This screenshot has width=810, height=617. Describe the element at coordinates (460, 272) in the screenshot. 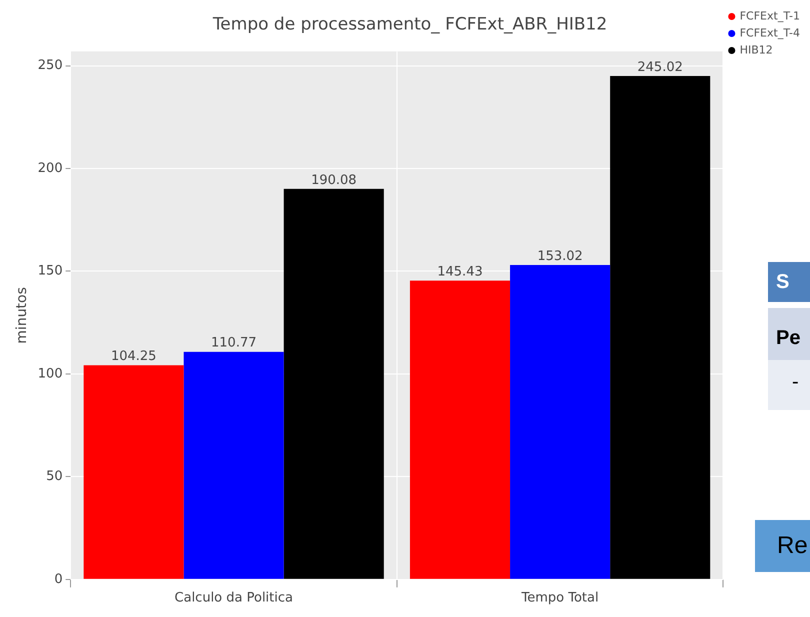

I see `data-label: 145.43` at that location.